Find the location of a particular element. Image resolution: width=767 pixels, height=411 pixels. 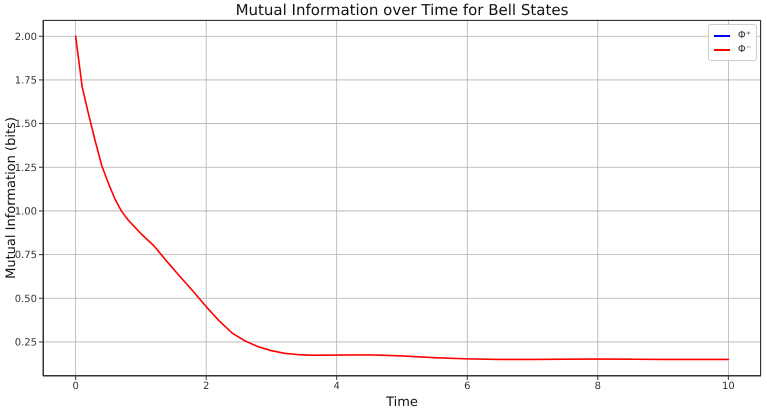

chart-title: Mutual Information over Time for Bell States is located at coordinates (402, 10).